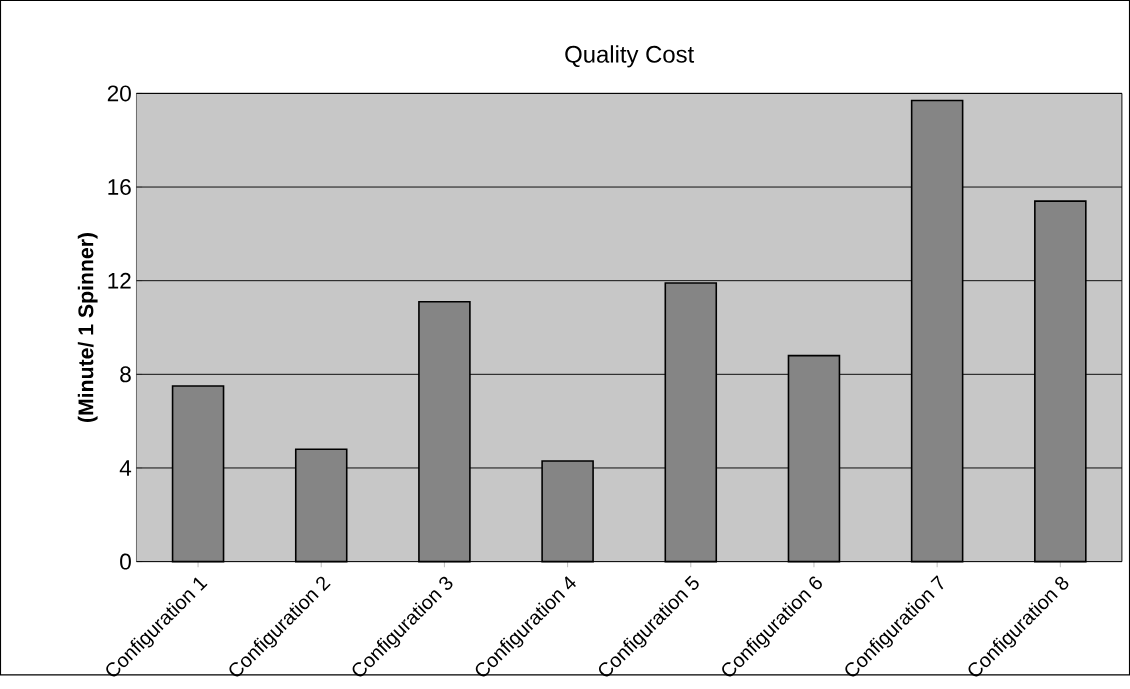 Image resolution: width=1130 pixels, height=689 pixels. I want to click on y-tick-label: 16, so click(119, 187).